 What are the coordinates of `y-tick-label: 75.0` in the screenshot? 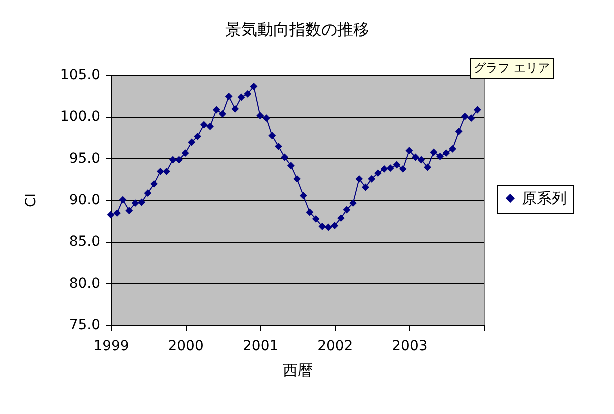 It's located at (84, 326).